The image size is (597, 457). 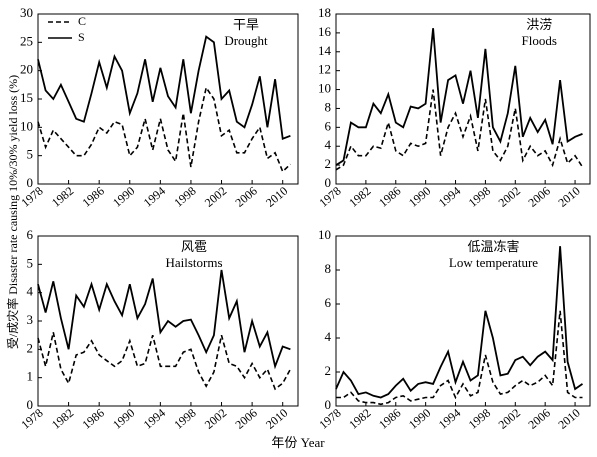 What do you see at coordinates (539, 24) in the screenshot?
I see `panel-title: 洪涝` at bounding box center [539, 24].